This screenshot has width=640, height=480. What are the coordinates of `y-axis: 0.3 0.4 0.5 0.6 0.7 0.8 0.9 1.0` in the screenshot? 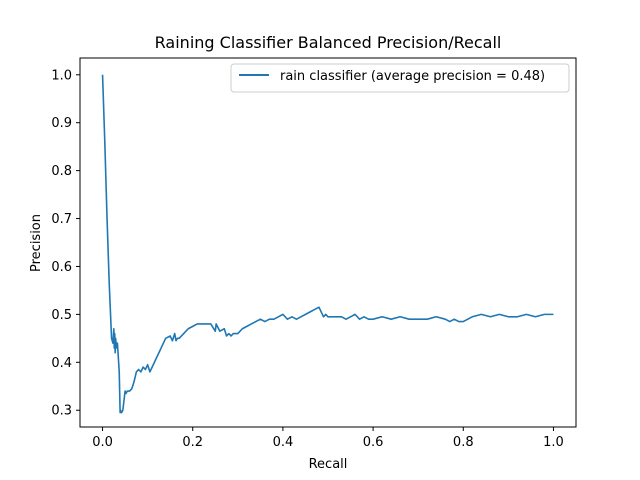 It's located at (65, 243).